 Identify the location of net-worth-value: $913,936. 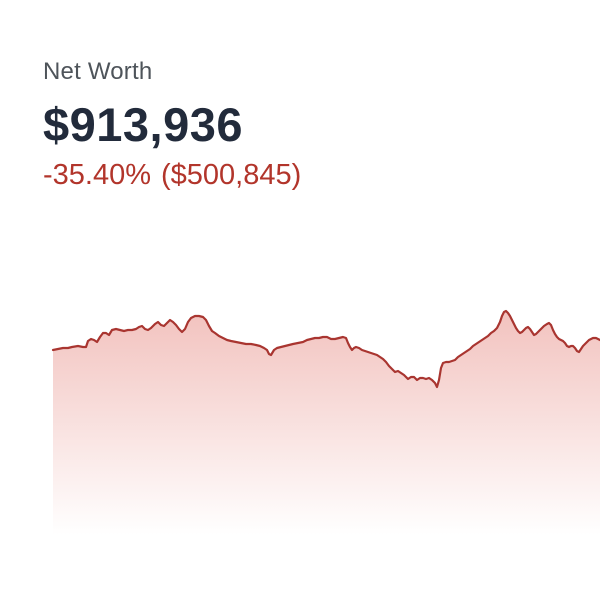
(143, 124).